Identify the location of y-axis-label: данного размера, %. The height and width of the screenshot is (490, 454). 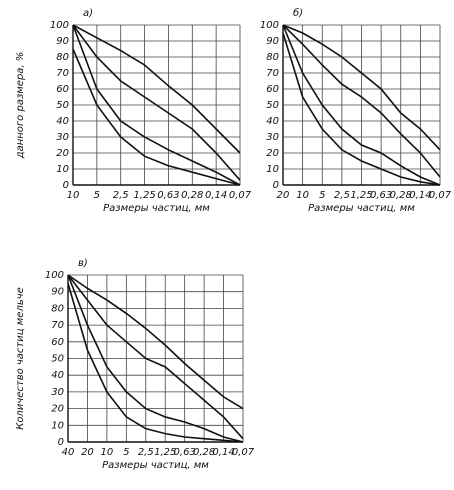
(20, 106).